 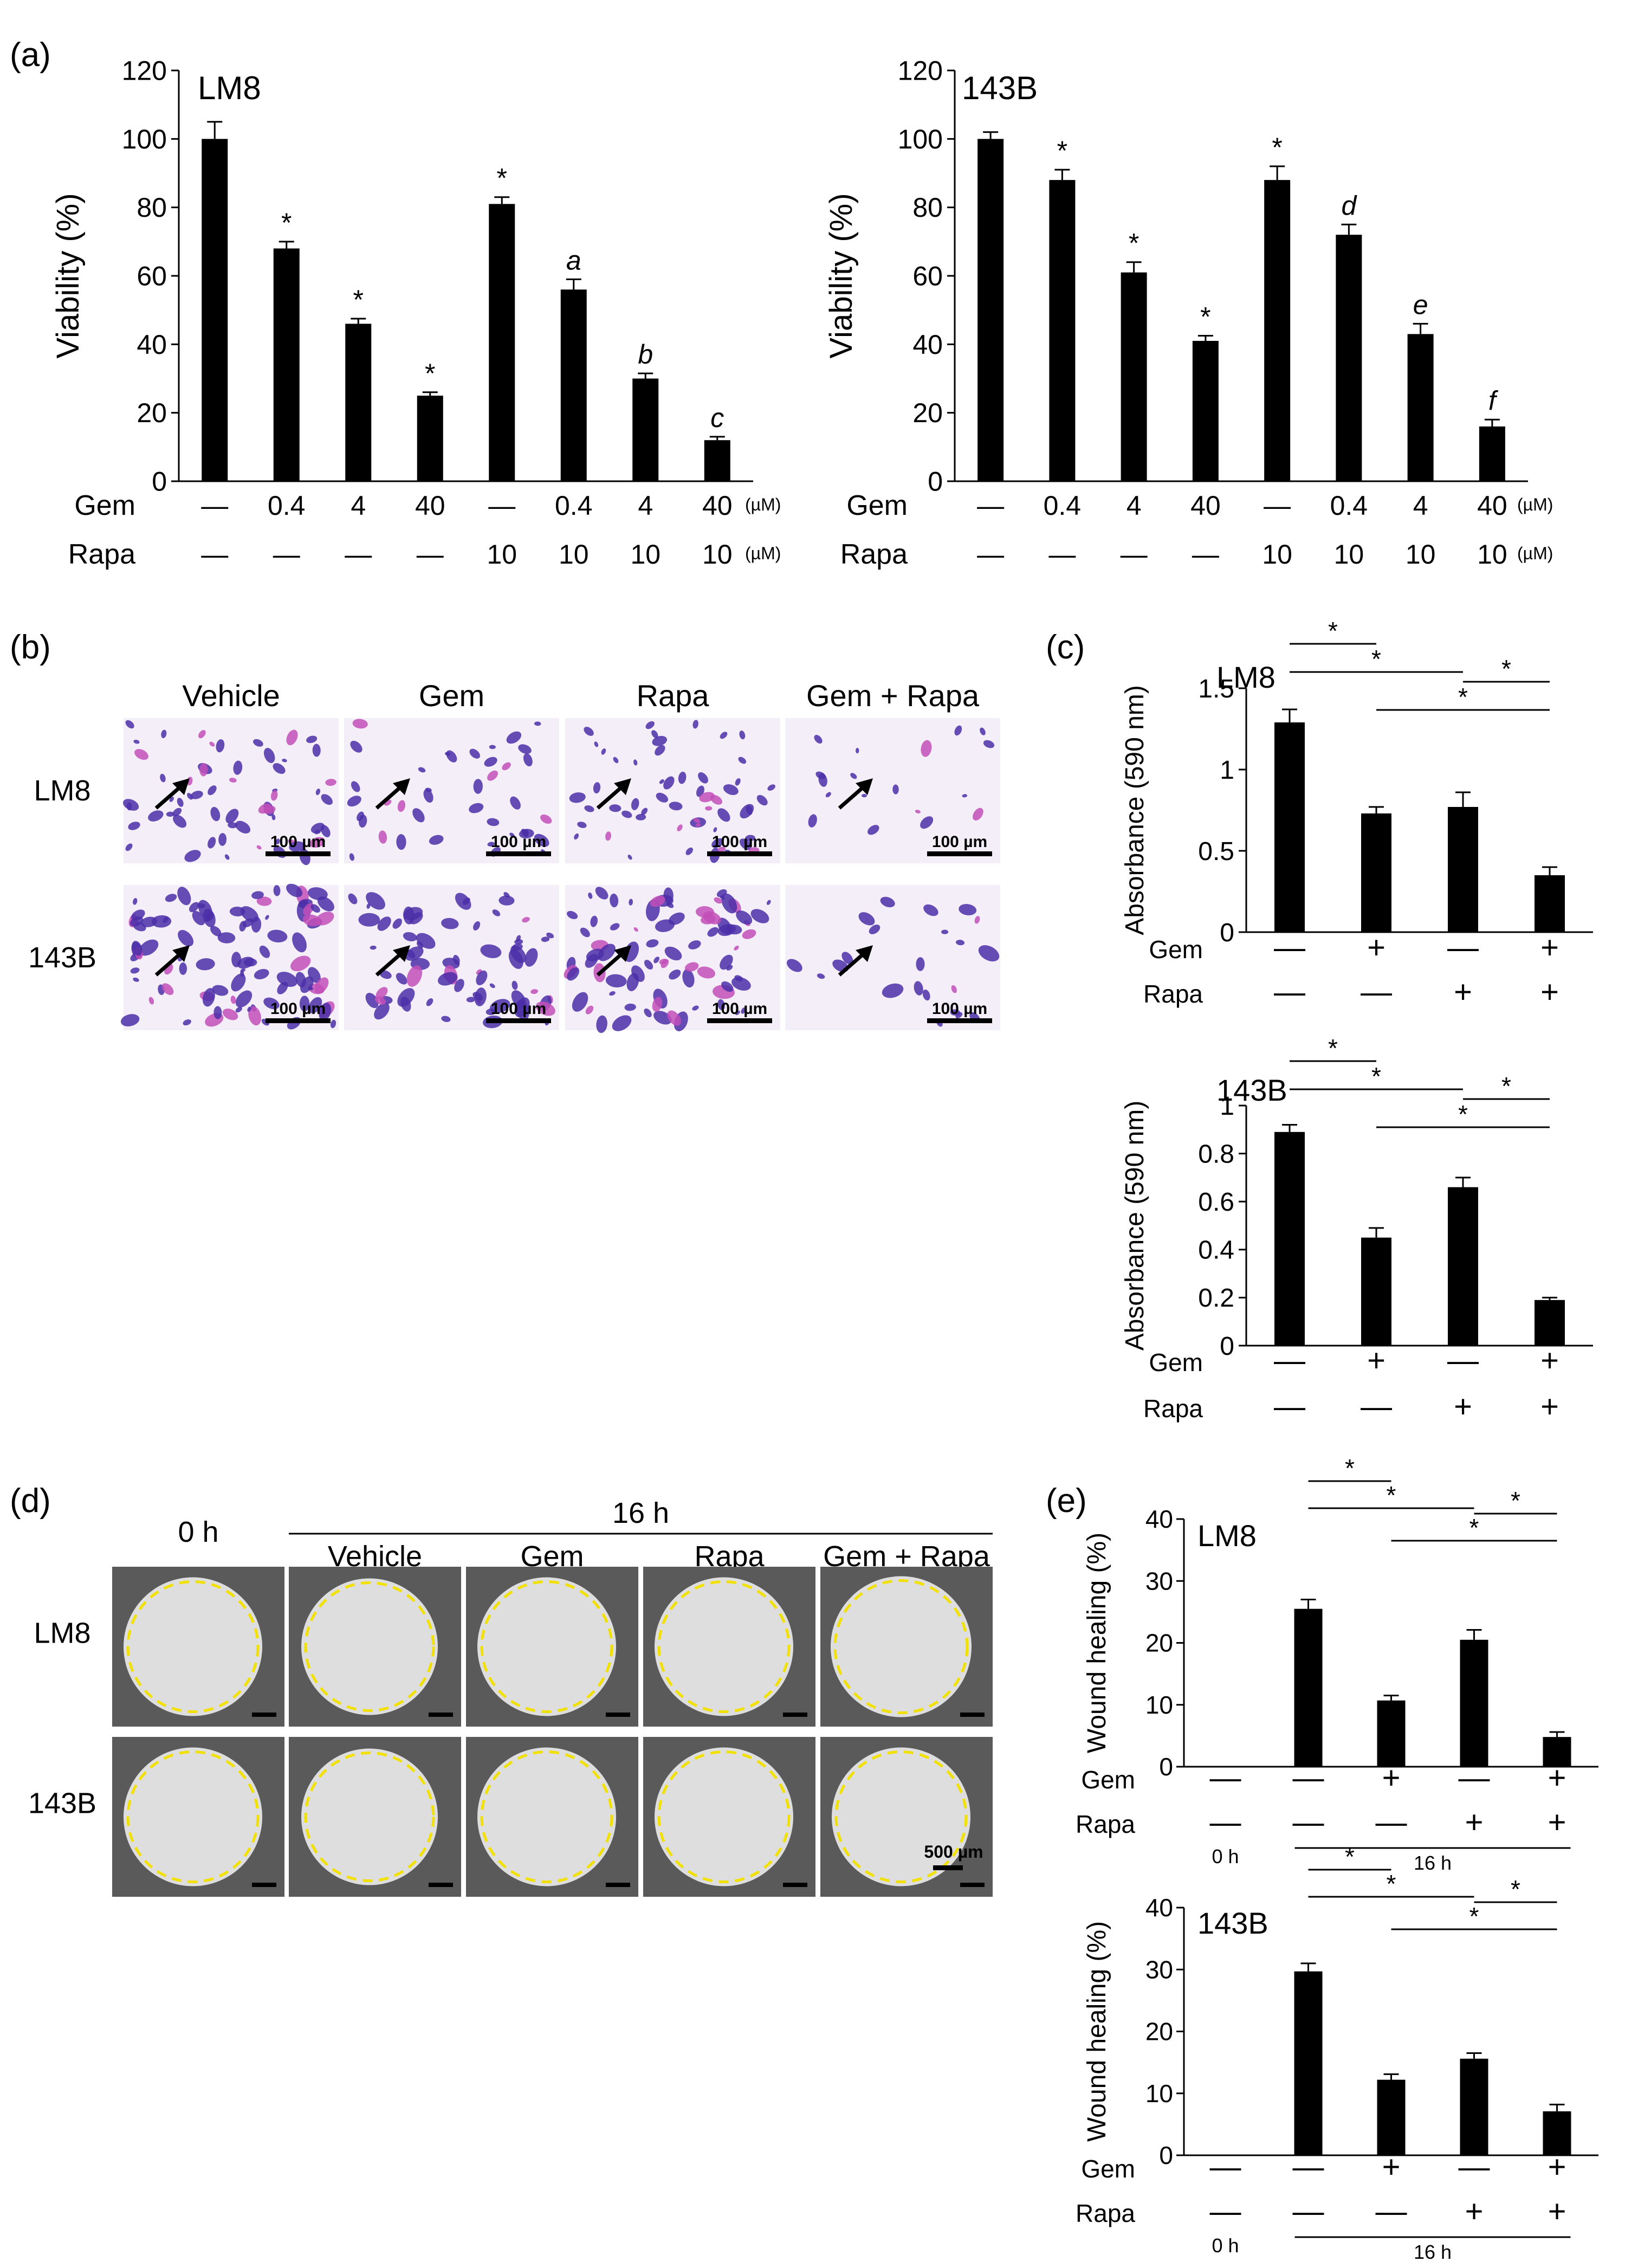 What do you see at coordinates (1216, 1154) in the screenshot?
I see `y-tick-label: 0.8` at bounding box center [1216, 1154].